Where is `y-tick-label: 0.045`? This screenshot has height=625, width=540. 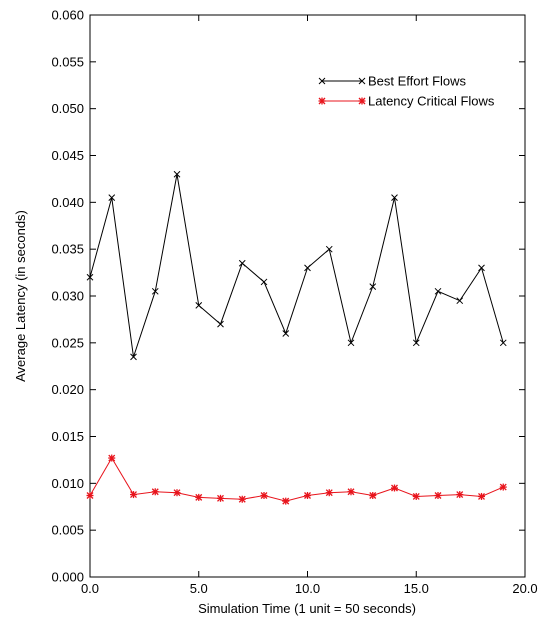
y-tick-label: 0.045 is located at coordinates (67, 155).